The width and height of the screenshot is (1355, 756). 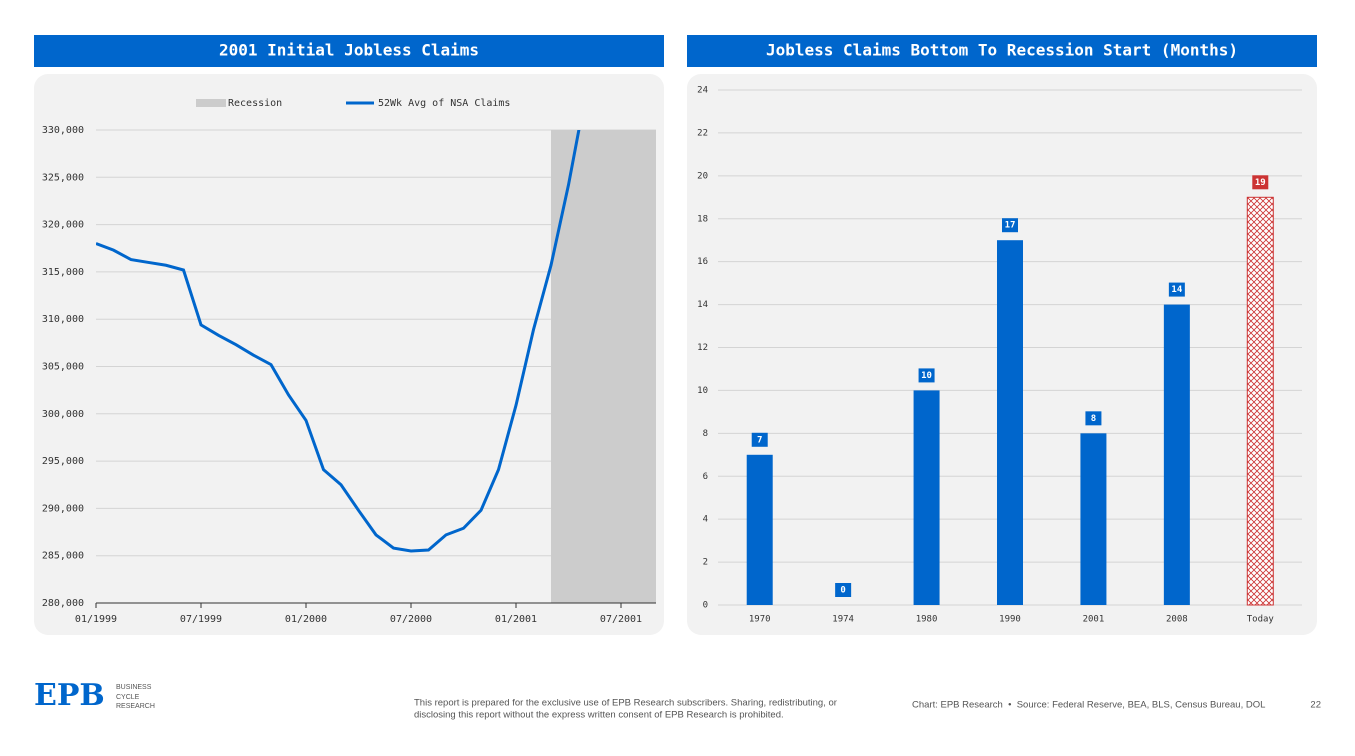 I want to click on y-tick-label: 8, so click(x=705, y=434).